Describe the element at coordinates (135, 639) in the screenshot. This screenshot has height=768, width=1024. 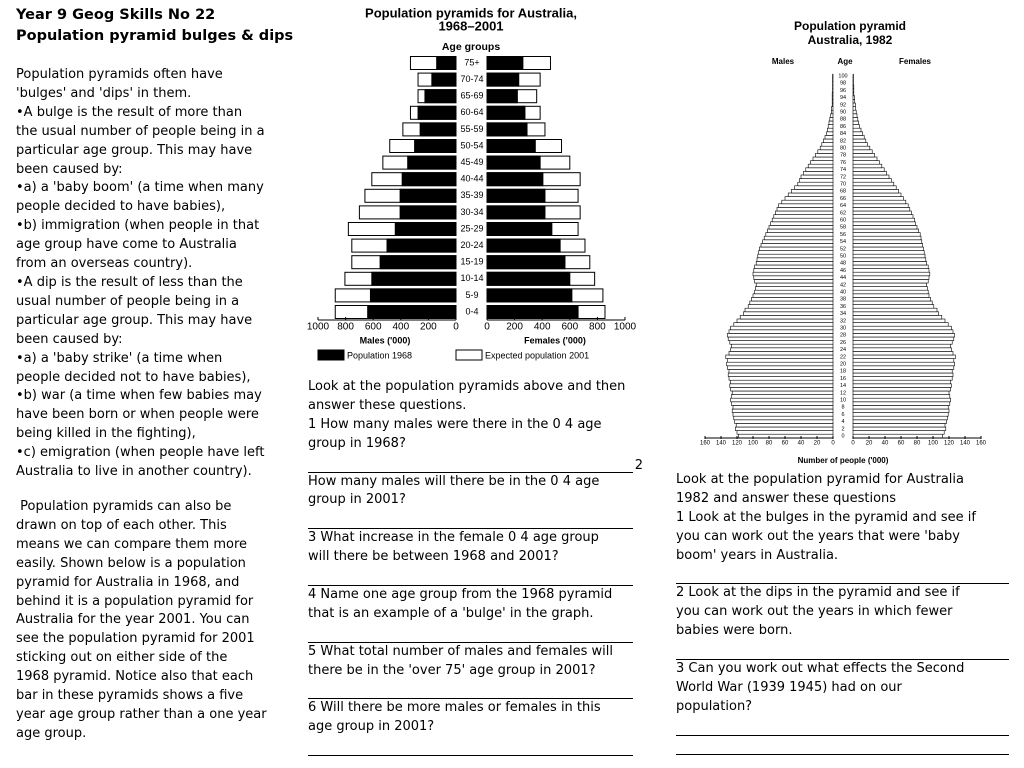
I see `text-line: see the population pyramid for 2001` at that location.